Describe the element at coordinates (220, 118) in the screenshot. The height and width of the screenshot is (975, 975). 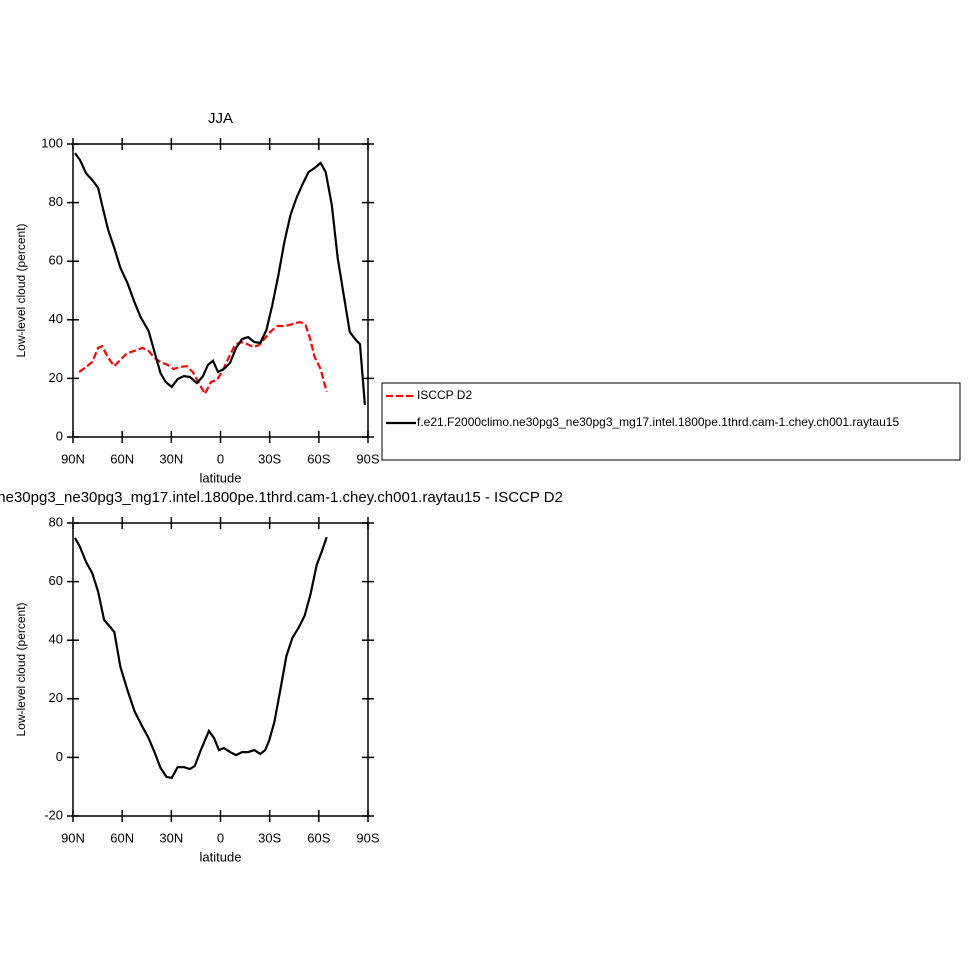
I see `chart-title: JJA` at that location.